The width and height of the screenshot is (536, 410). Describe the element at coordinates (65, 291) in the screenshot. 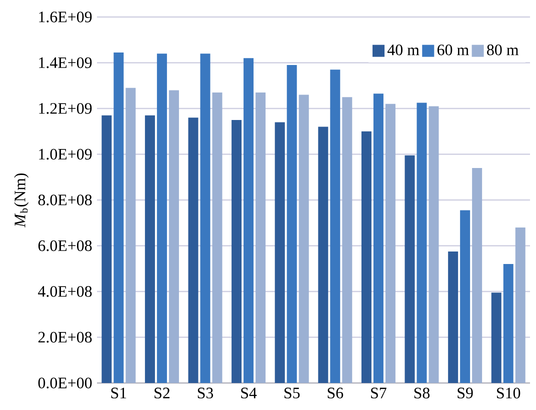

I see `y-tick-label: 4.0E+08` at that location.